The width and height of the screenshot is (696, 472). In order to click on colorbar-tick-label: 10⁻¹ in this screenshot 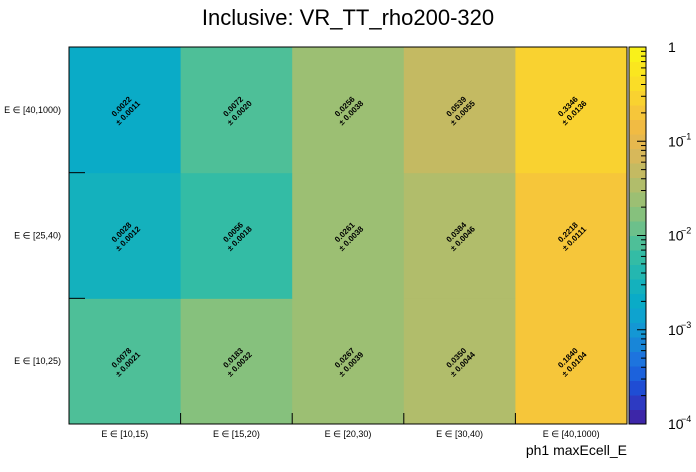, I will do `click(679, 140)`.